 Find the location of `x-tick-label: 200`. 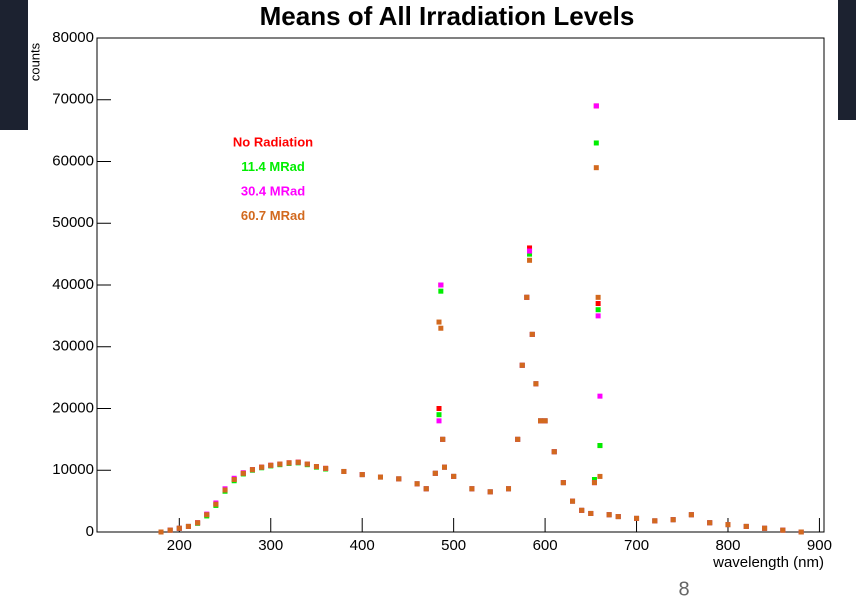

x-tick-label: 200 is located at coordinates (179, 545).